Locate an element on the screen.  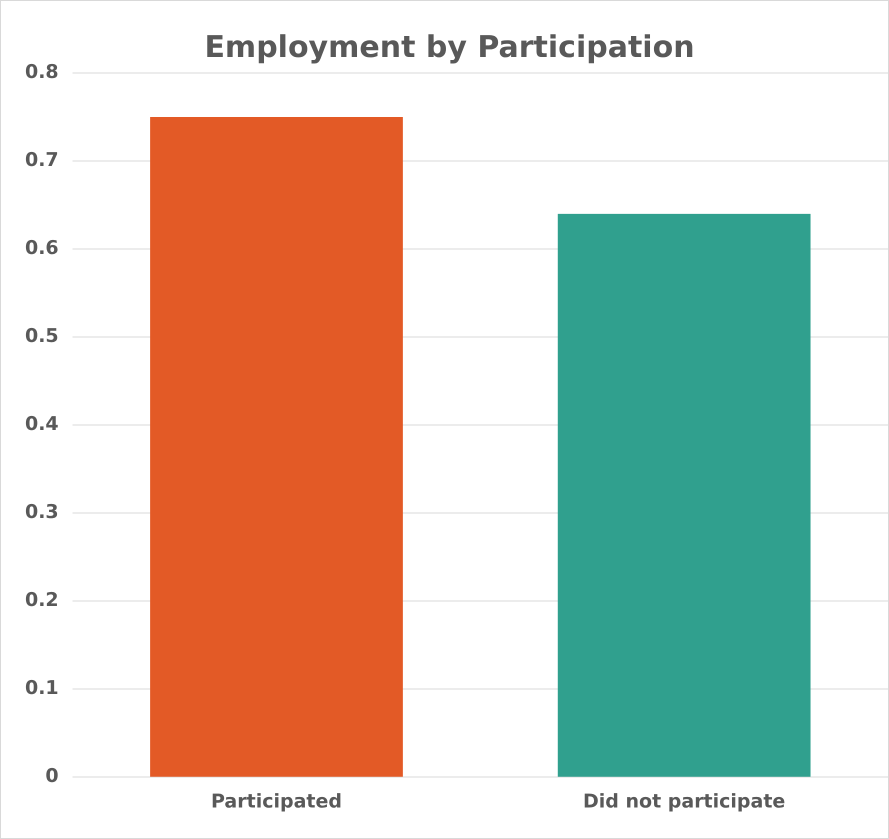
x-tick-label: Did not participate is located at coordinates (684, 801).